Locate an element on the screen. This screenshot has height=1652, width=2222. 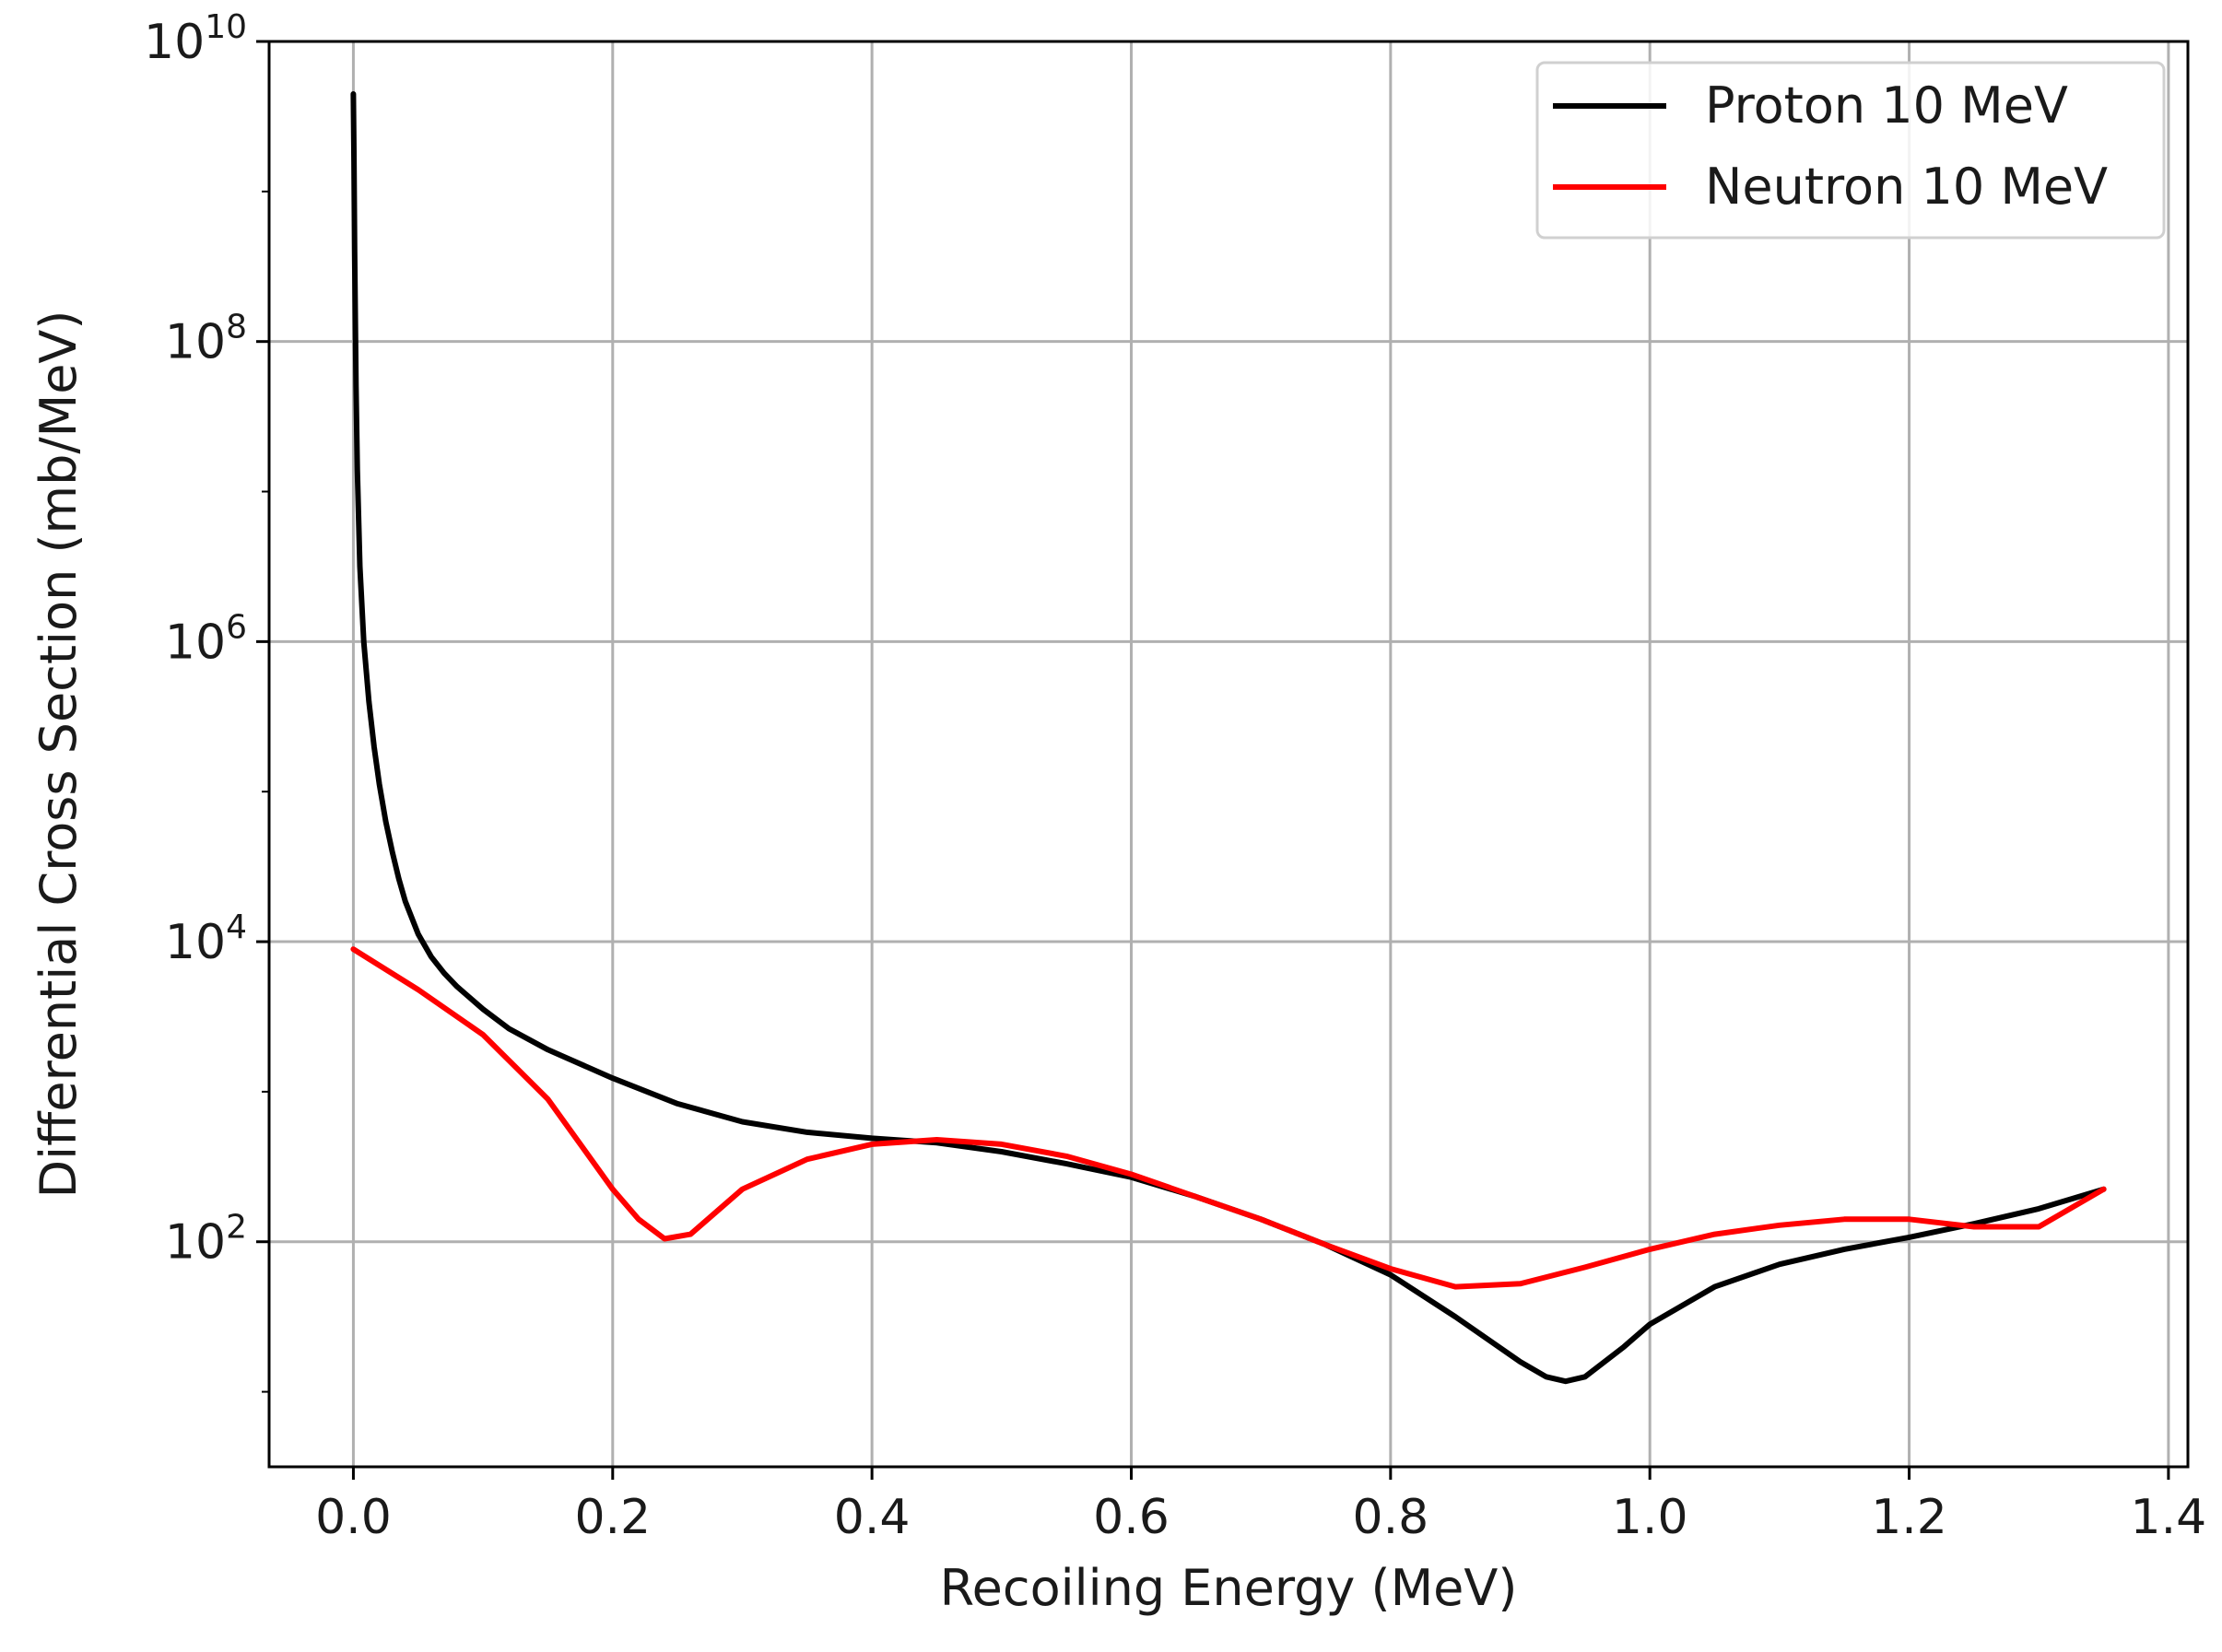
x-tick-label: 1.0 is located at coordinates (1650, 1518).